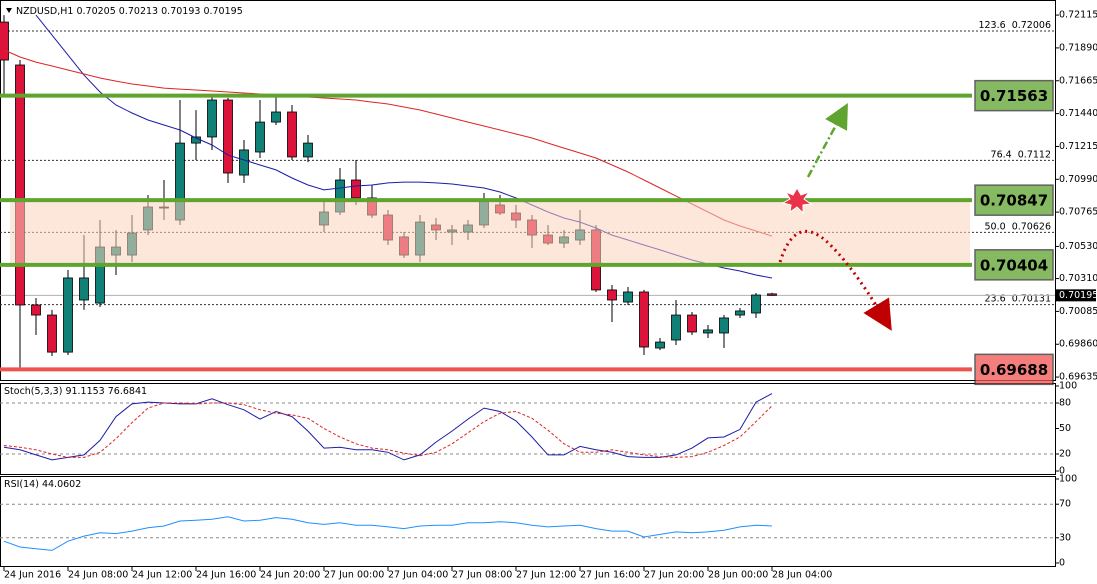 Image resolution: width=1097 pixels, height=584 pixels. I want to click on y-tick-label: 0.70765, so click(1078, 212).